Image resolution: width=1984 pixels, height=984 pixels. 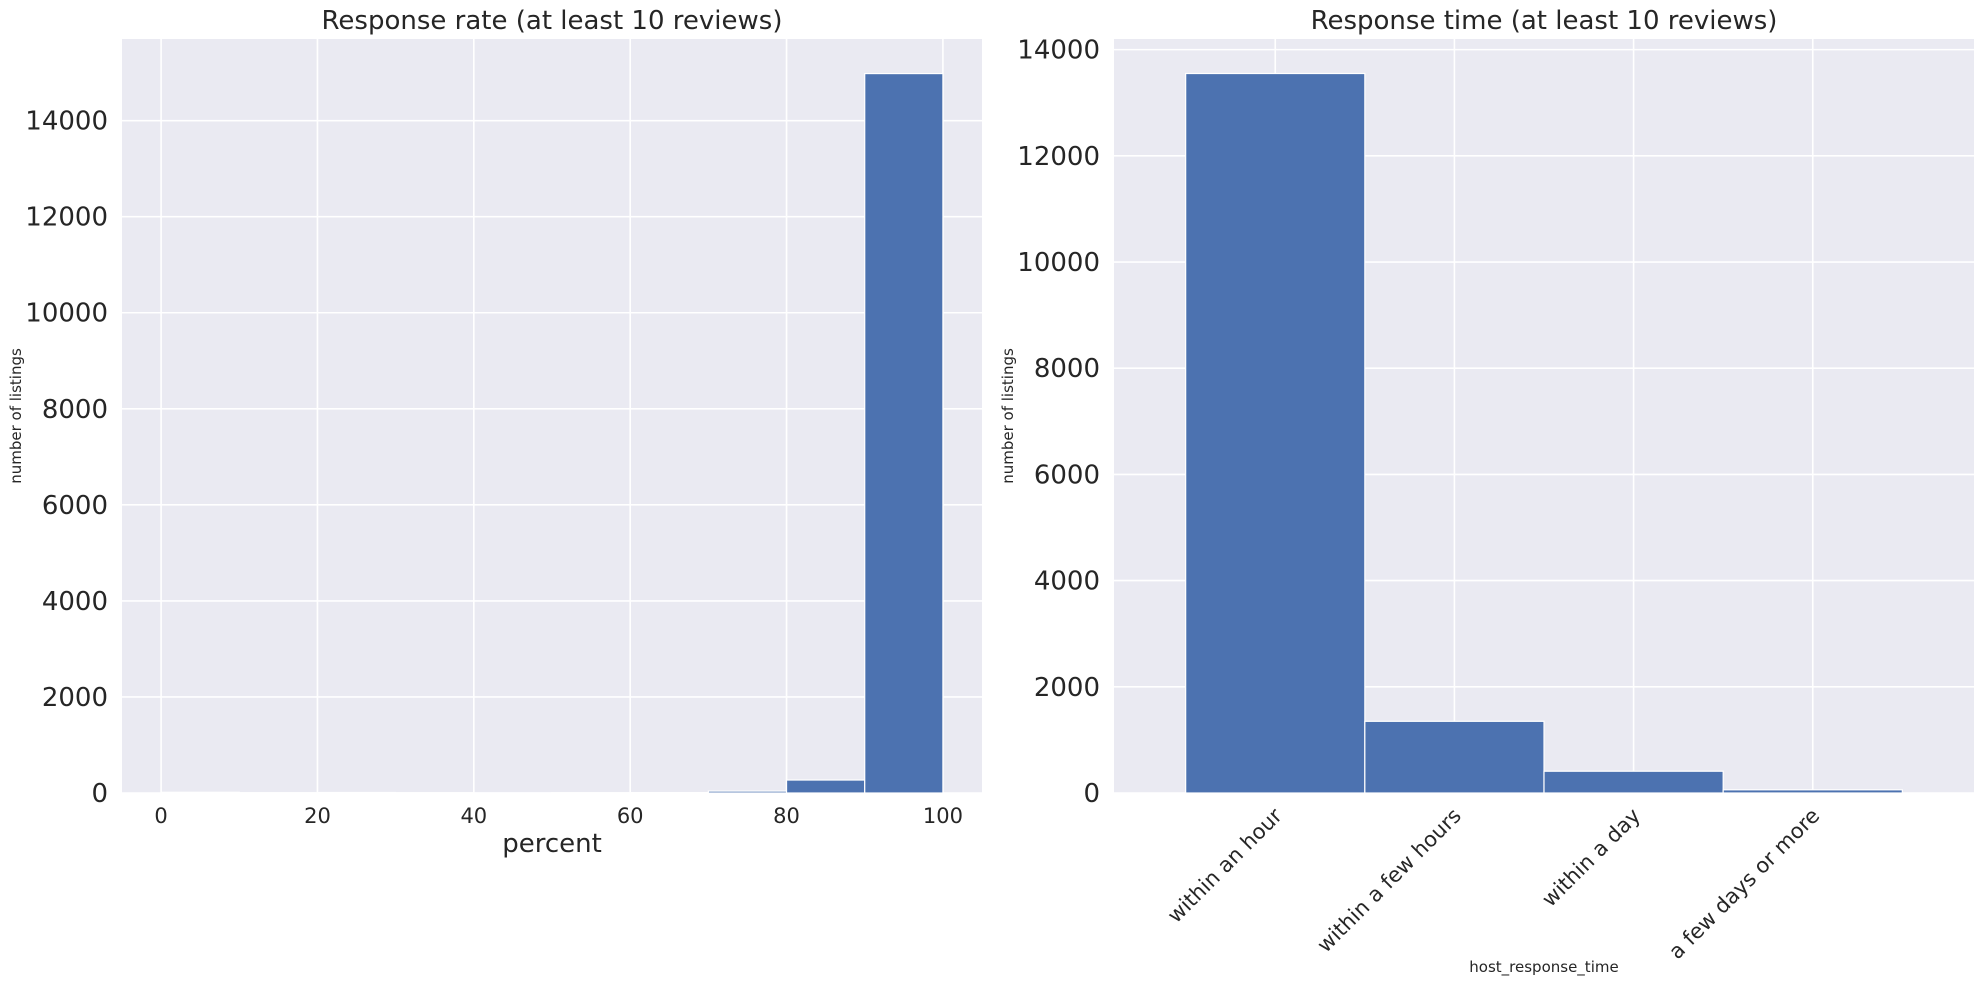 I want to click on chart-title: Response rate (at least 10 reviews), so click(x=552, y=21).